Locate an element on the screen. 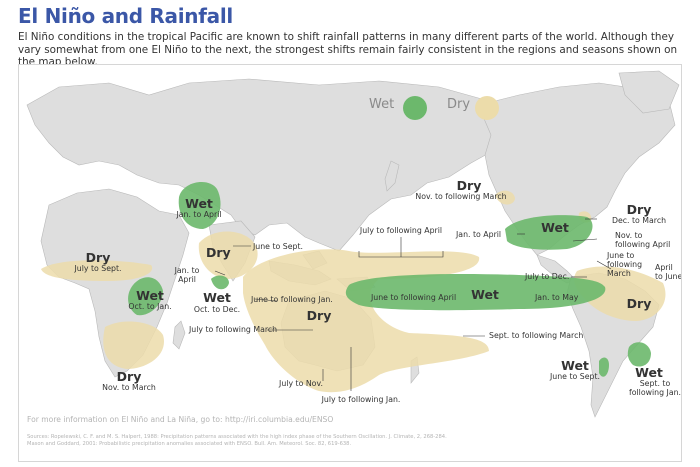 This screenshot has width=700, height=467. chile-type: Wet is located at coordinates (575, 365).